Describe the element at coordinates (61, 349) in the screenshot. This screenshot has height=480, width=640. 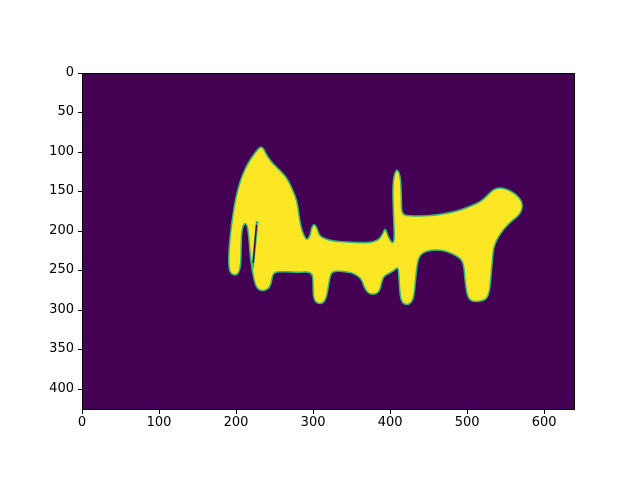
I see `y-tick-label: 350` at that location.